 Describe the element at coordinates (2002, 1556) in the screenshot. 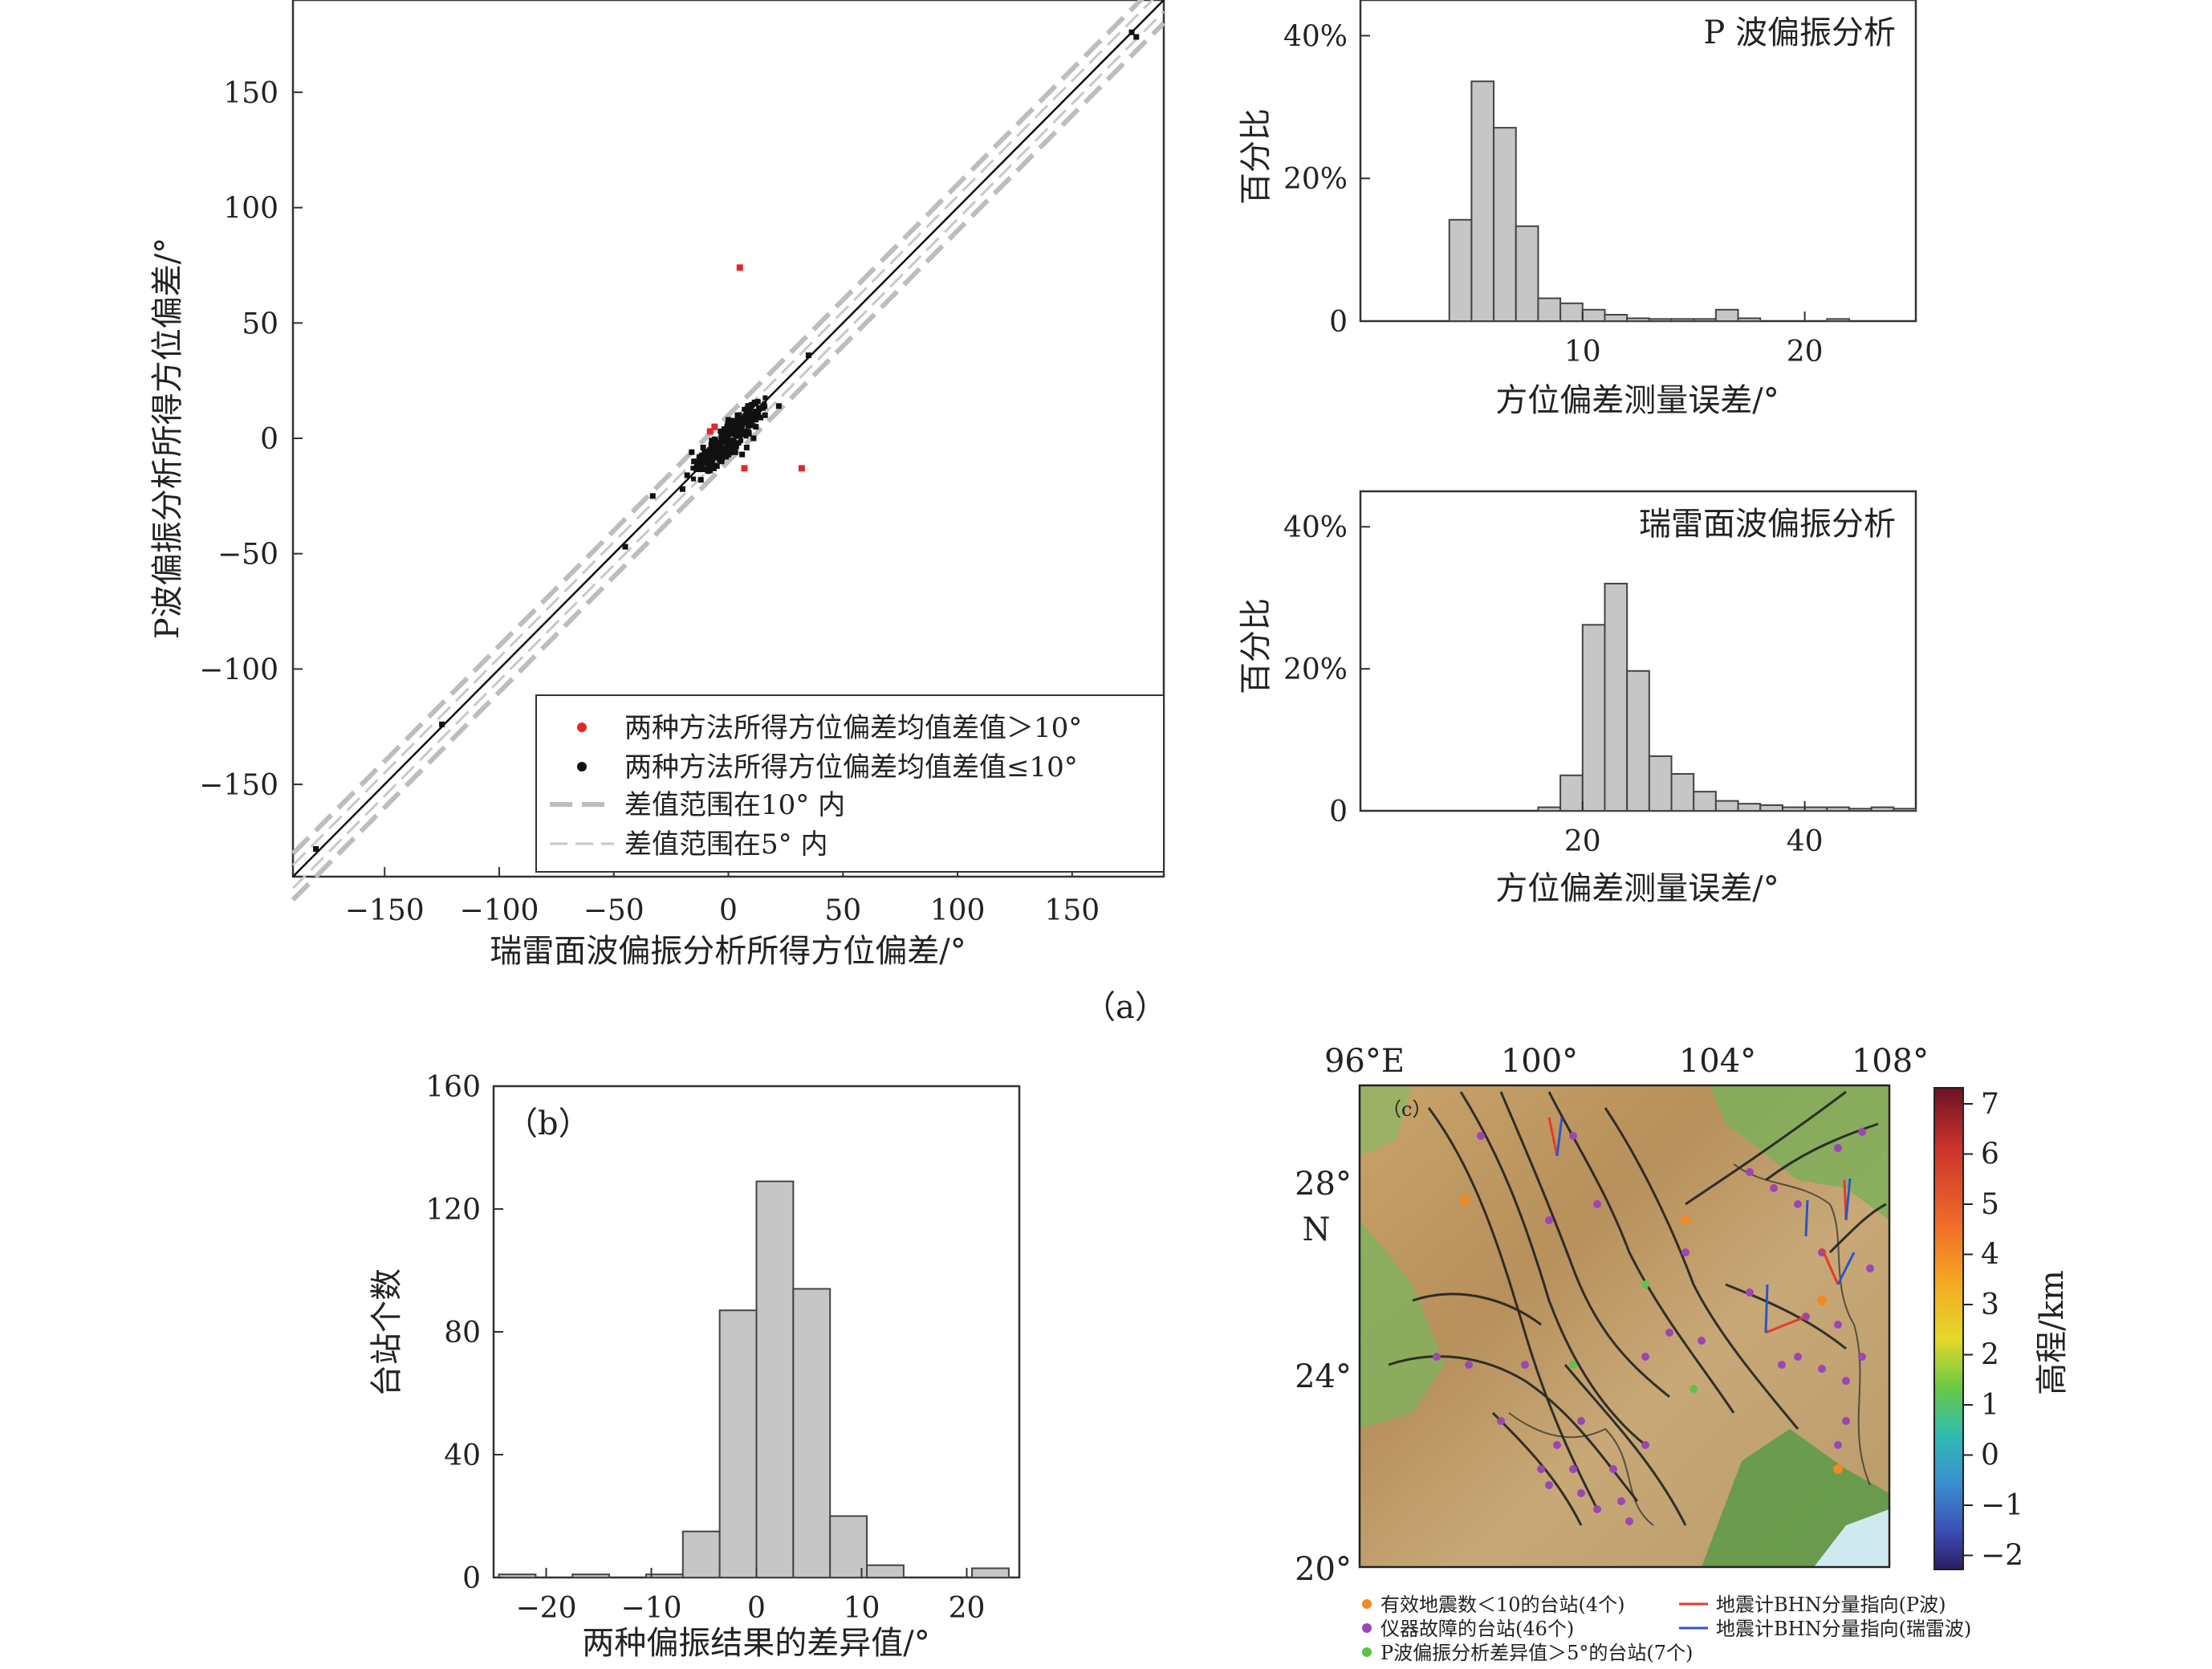

I see `colorbar-tick-label: −2` at that location.